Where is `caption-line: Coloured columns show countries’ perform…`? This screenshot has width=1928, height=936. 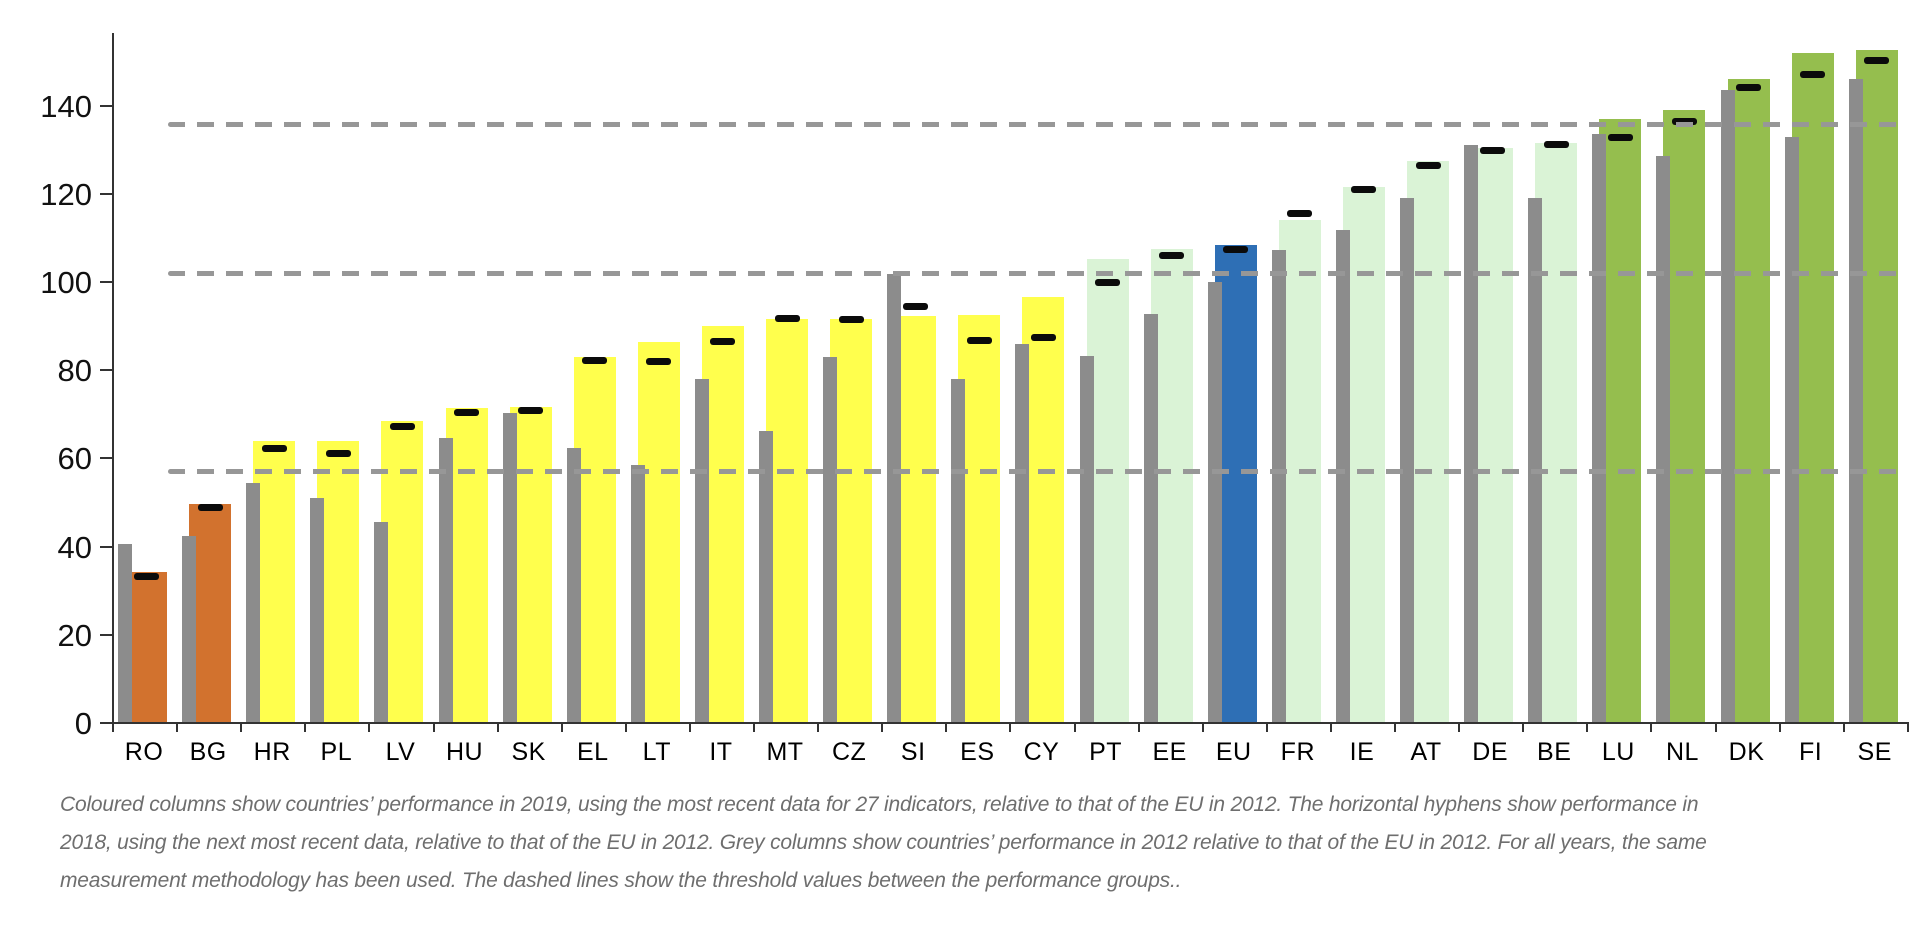
caption-line: Coloured columns show countries’ perform… is located at coordinates (879, 804).